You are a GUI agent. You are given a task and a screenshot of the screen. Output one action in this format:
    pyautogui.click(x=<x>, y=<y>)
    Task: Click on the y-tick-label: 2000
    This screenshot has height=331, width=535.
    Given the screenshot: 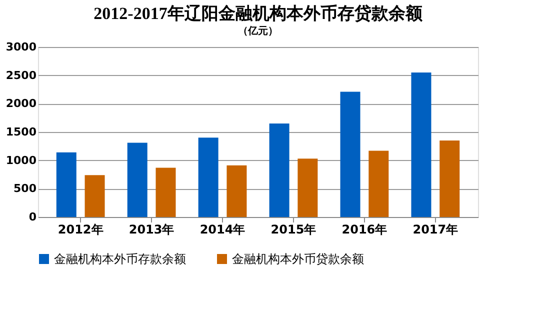 What is the action you would take?
    pyautogui.click(x=21, y=103)
    